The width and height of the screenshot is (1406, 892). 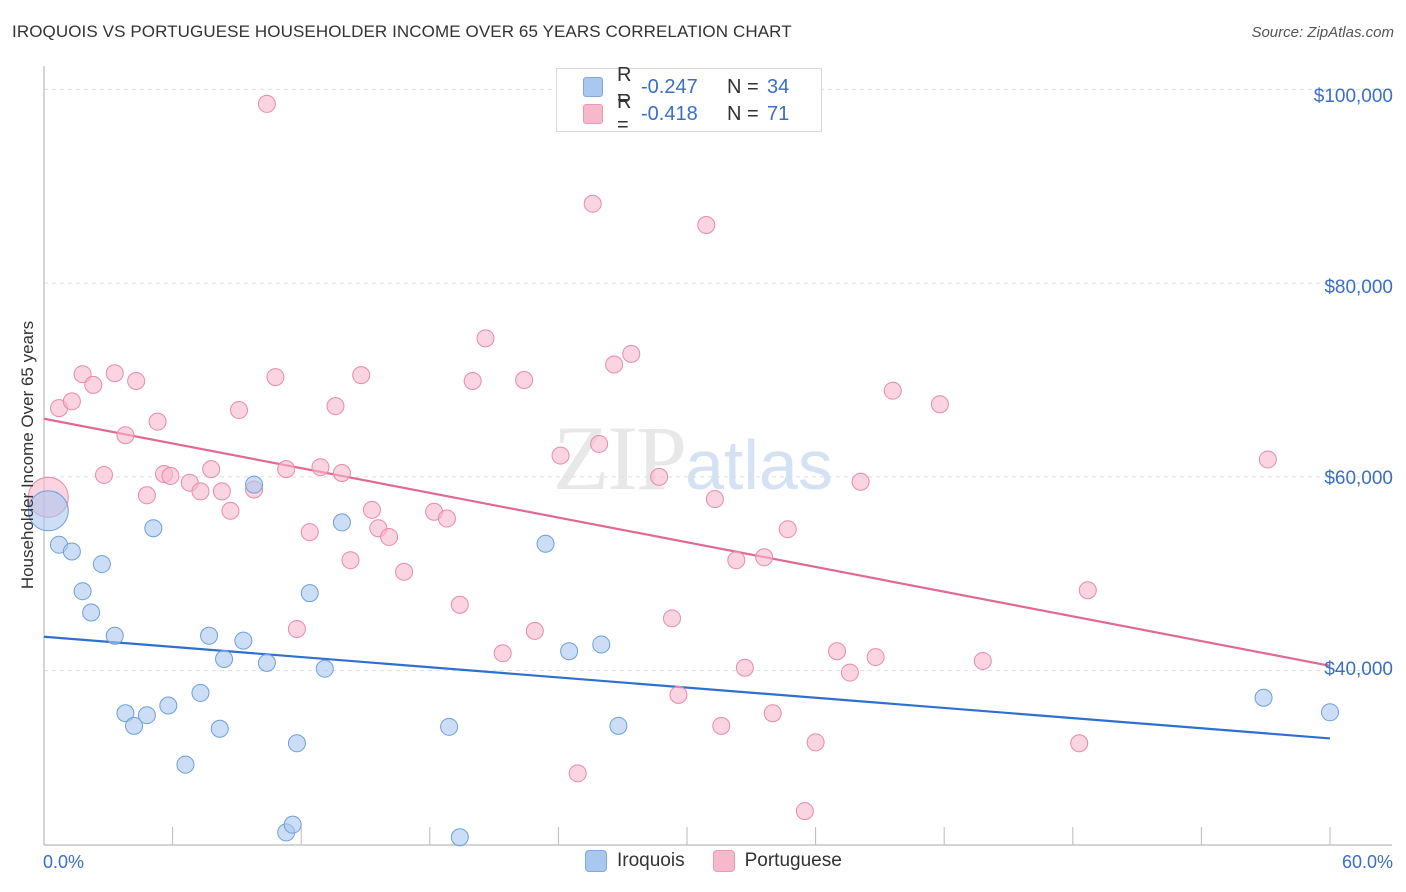 I want to click on trendline-iroquois, so click(x=687, y=687).